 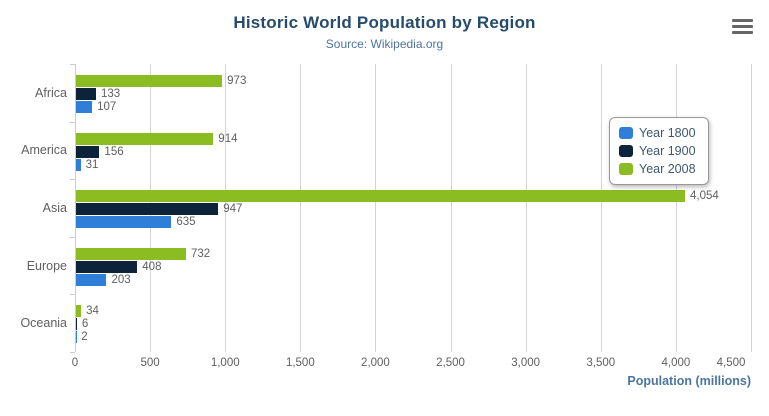 I want to click on data-label: 732, so click(x=200, y=253).